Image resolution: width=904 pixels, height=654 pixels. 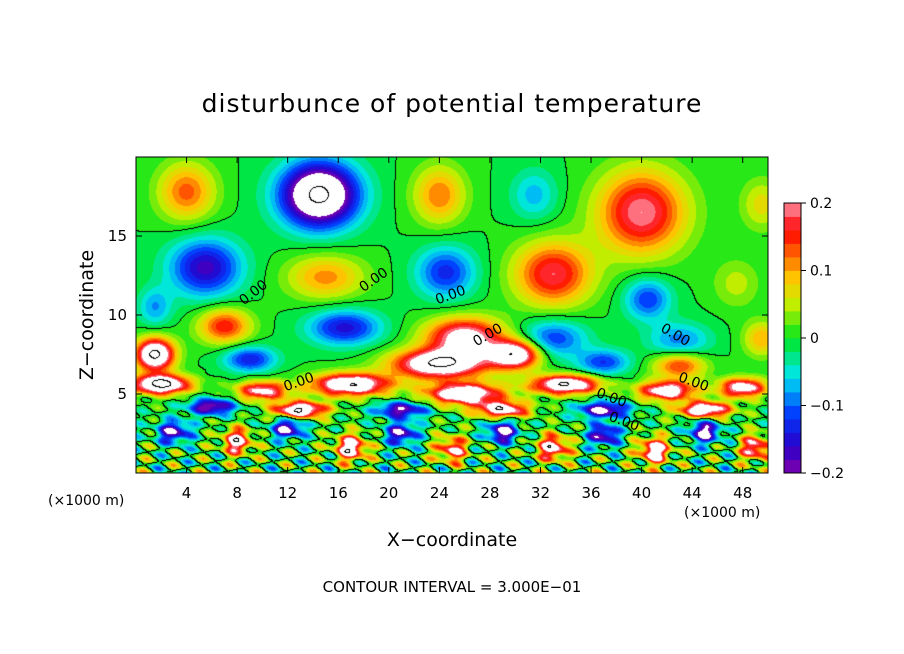 What do you see at coordinates (821, 204) in the screenshot?
I see `colorbar-tick-label: 0.2` at bounding box center [821, 204].